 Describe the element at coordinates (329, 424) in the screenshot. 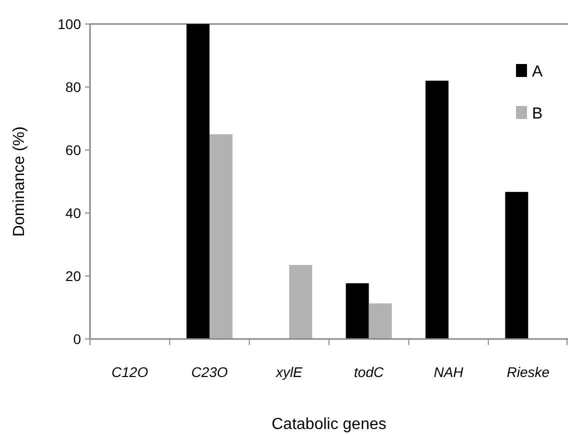

I see `x-axis-title: Catabolic genes` at that location.